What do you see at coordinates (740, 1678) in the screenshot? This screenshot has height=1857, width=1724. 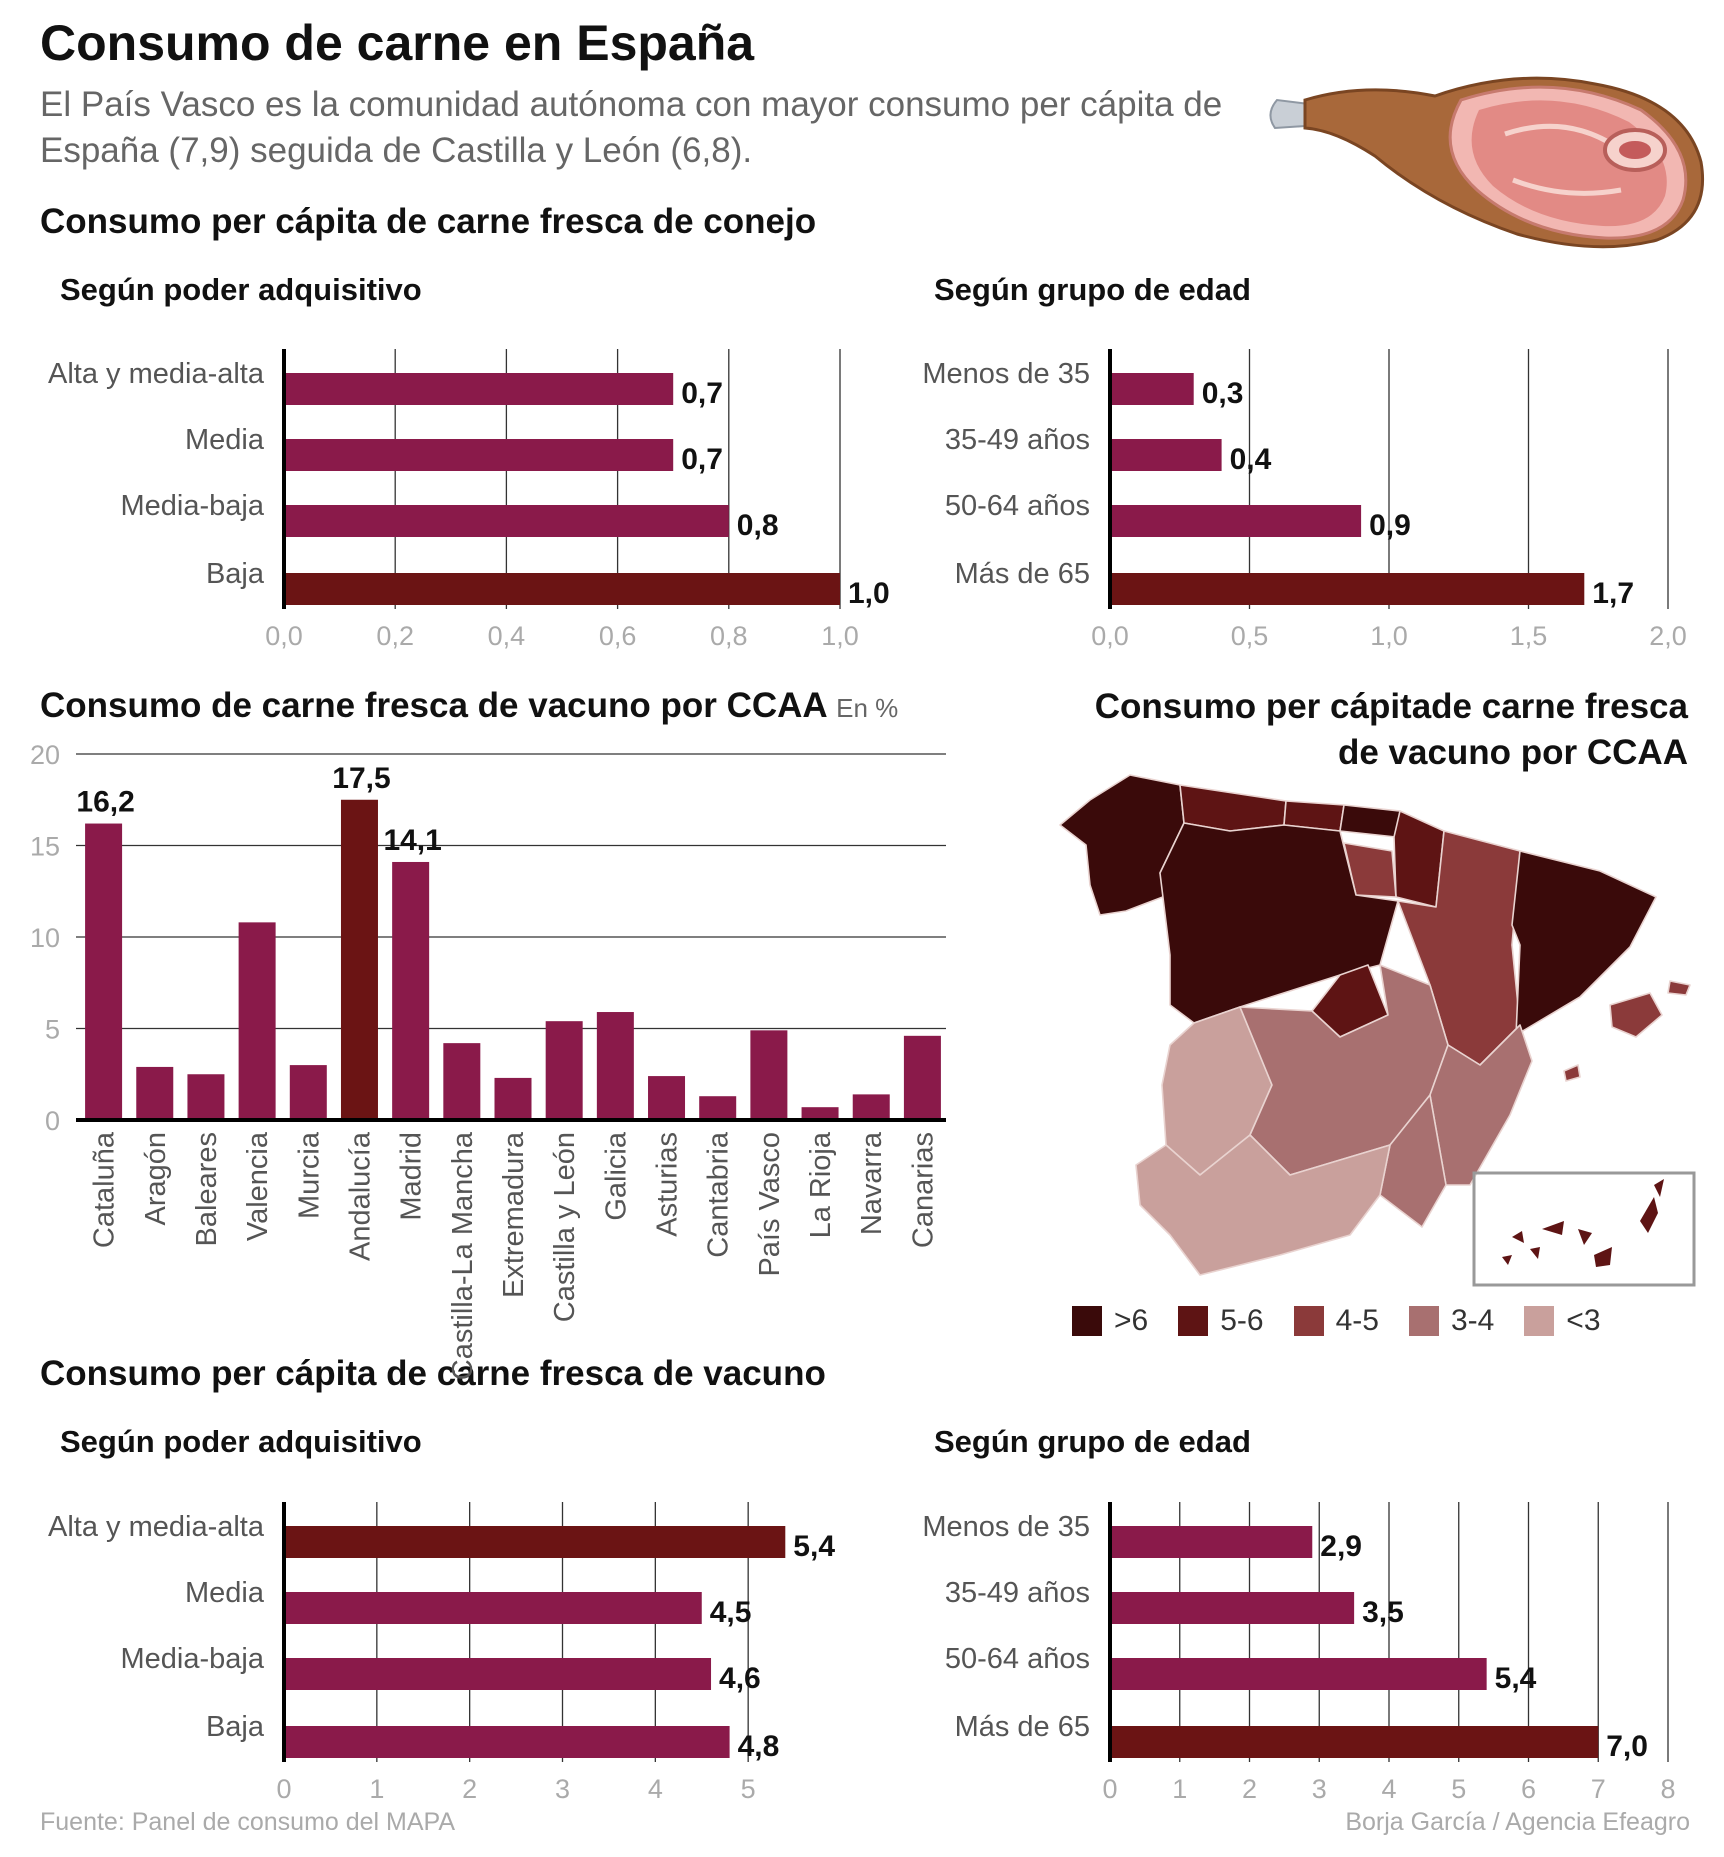 I see `value-label: 4,6` at bounding box center [740, 1678].